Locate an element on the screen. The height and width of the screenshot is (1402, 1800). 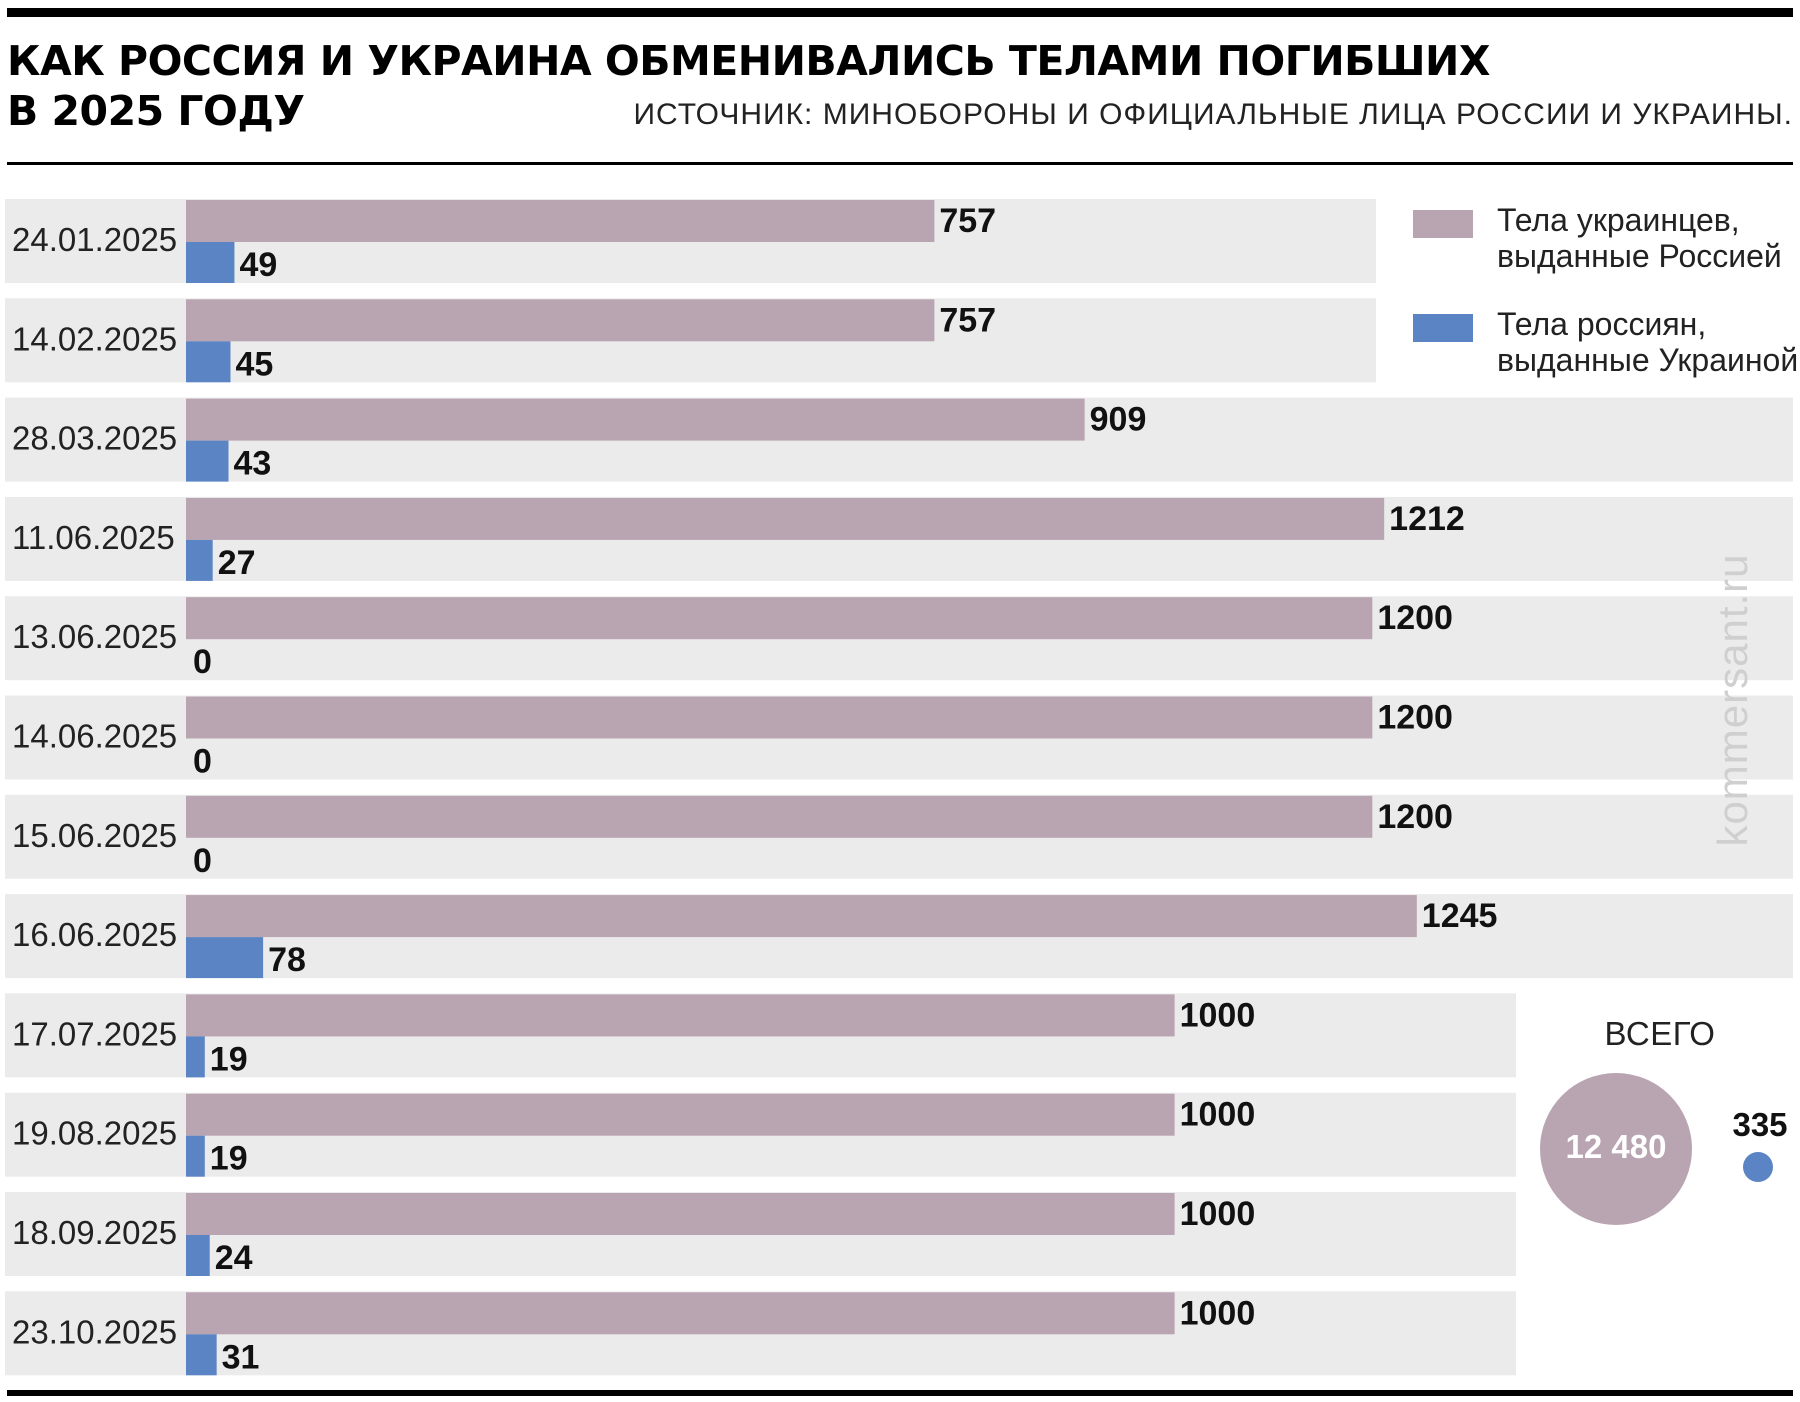
header-rule is located at coordinates (900, 163).